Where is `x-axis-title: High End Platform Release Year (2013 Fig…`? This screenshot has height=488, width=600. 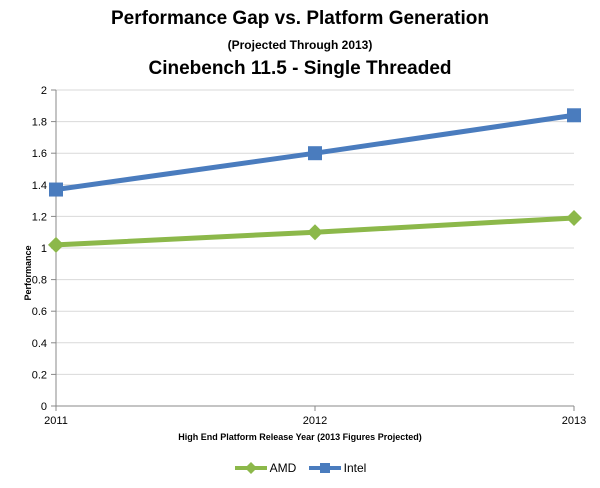 x-axis-title: High End Platform Release Year (2013 Fig… is located at coordinates (300, 437).